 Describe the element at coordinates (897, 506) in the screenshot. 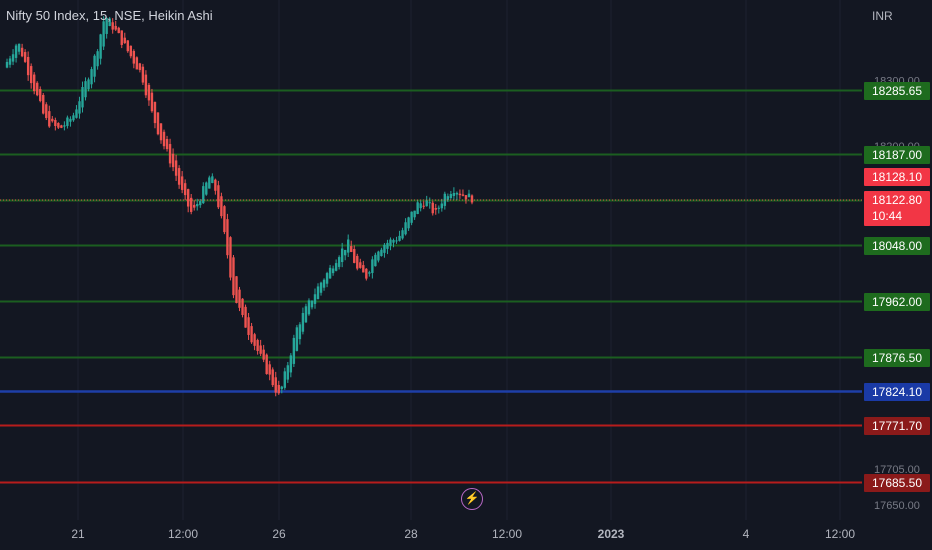

I see `y-tick-label: 17650.00` at that location.